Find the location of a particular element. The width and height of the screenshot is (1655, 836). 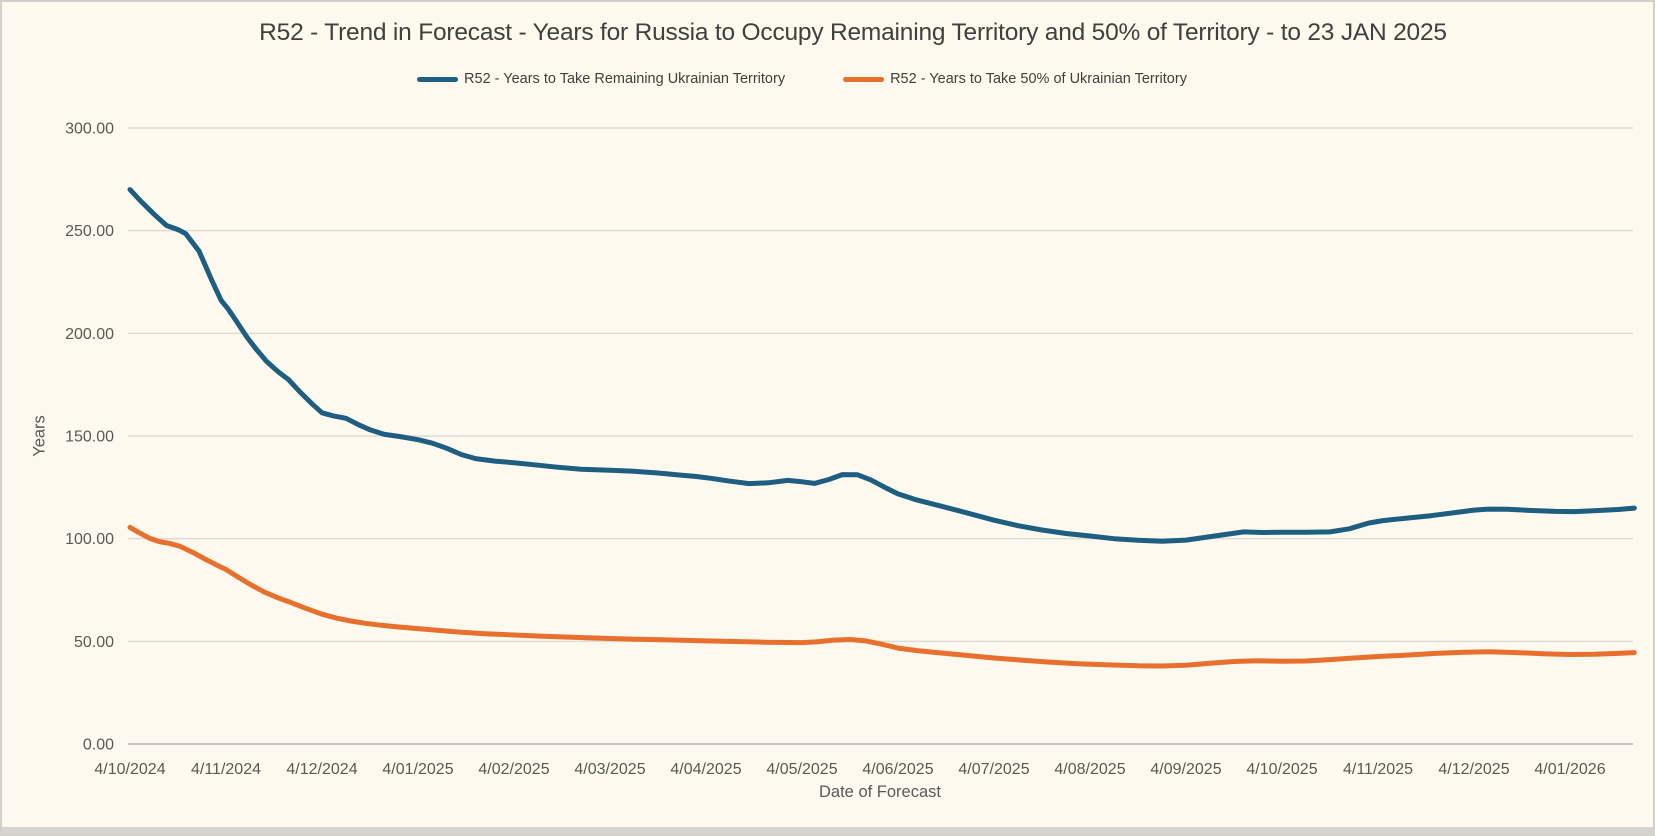

y-tick-label: 200.00 is located at coordinates (89, 334).